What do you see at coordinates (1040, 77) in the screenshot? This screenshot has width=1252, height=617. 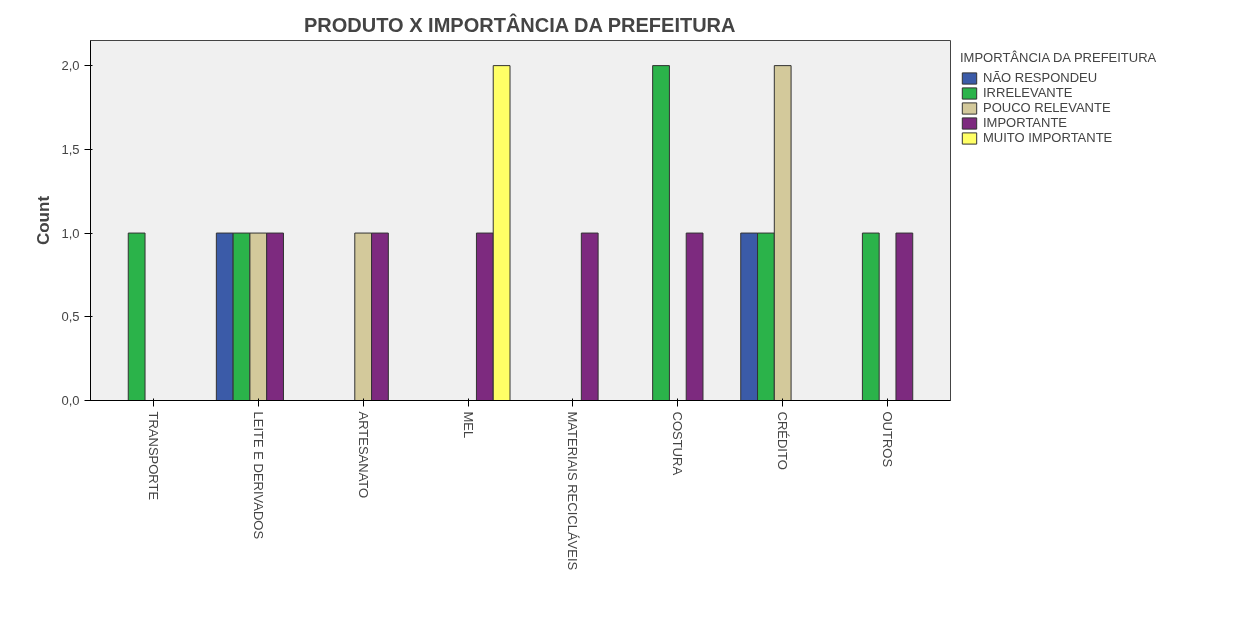 I see `legend-label: NÃO RESPONDEU` at bounding box center [1040, 77].